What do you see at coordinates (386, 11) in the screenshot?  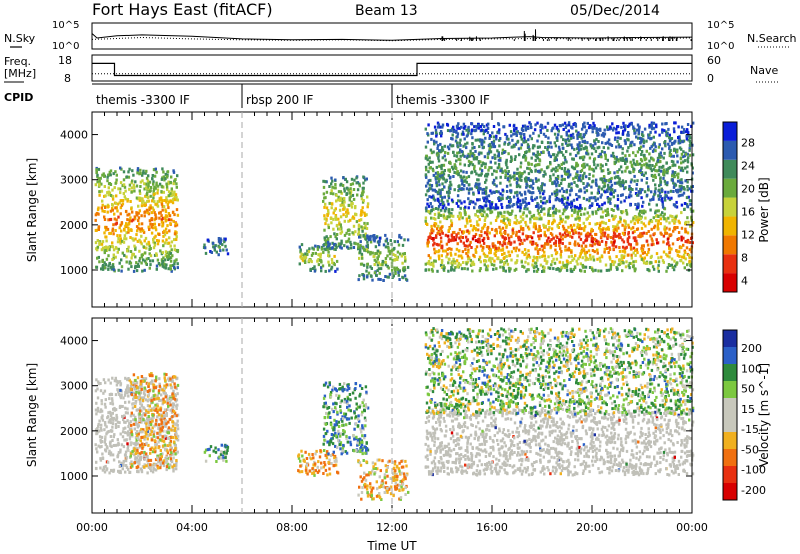 I see `beam-label: Beam 13` at bounding box center [386, 11].